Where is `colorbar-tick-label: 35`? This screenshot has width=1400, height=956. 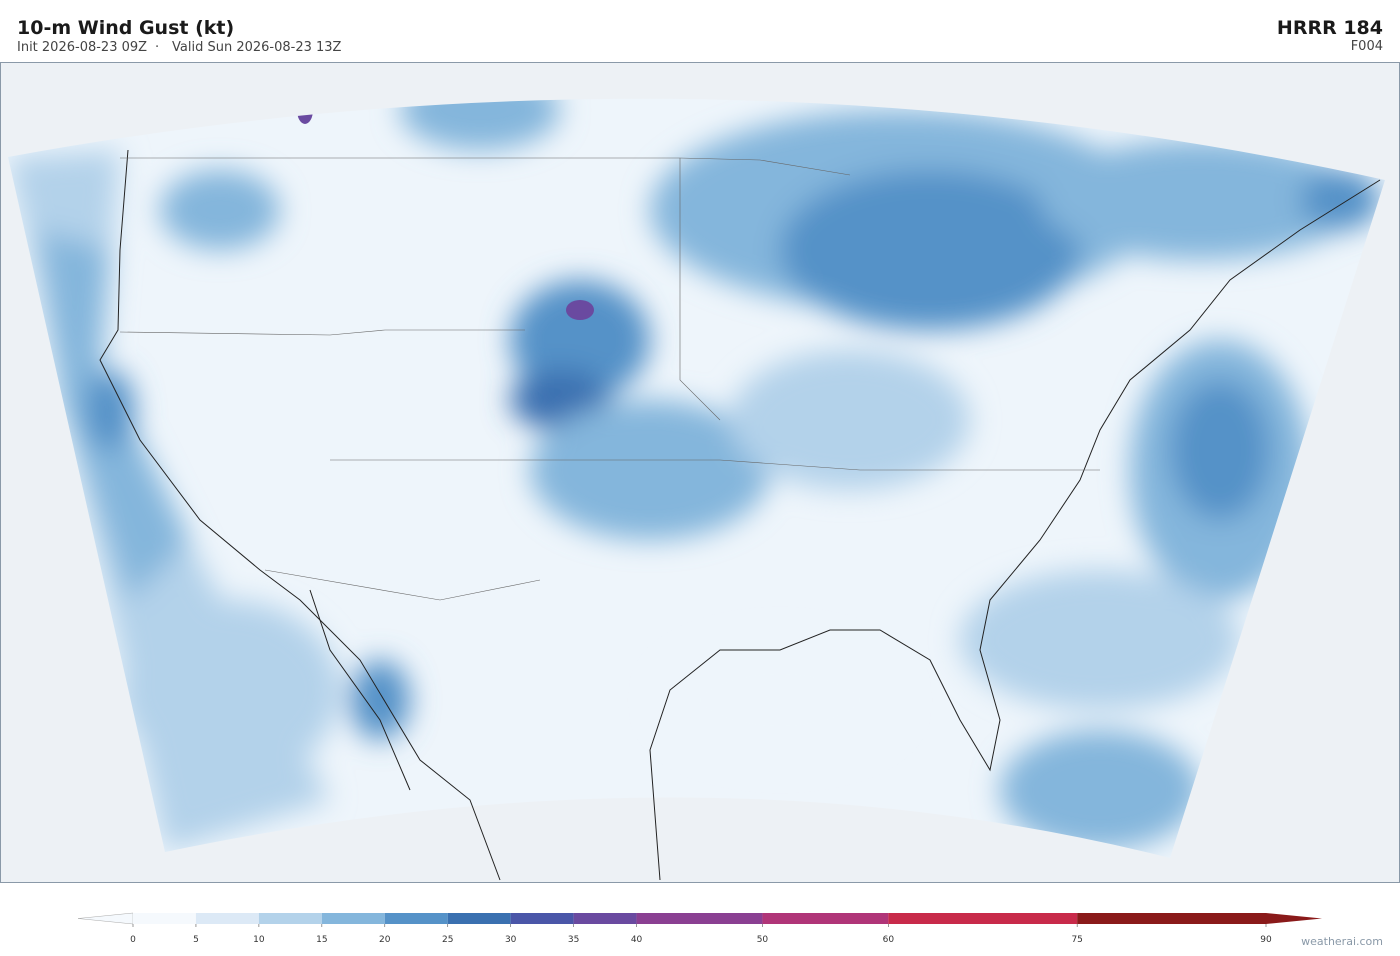
colorbar-tick-label: 35 is located at coordinates (573, 940).